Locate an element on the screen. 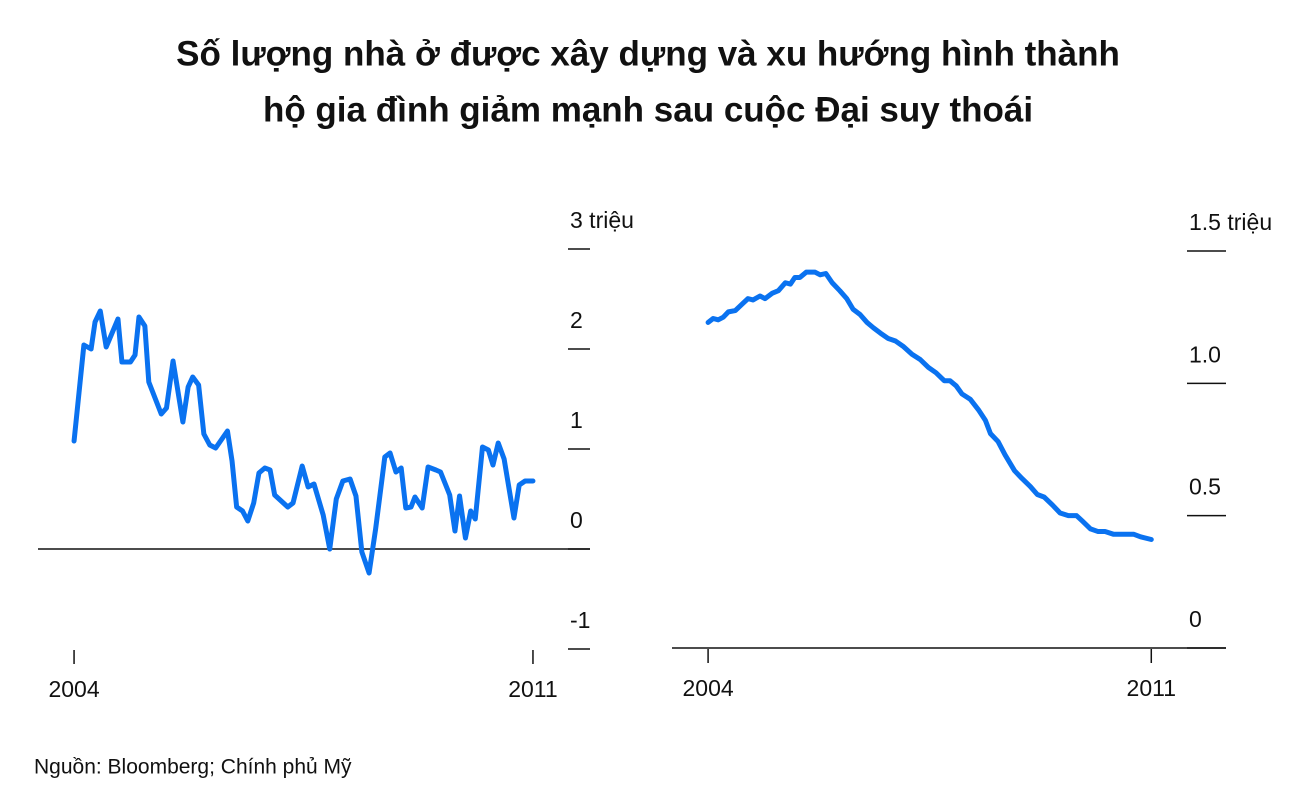  y-tick-label: -1 is located at coordinates (580, 620).